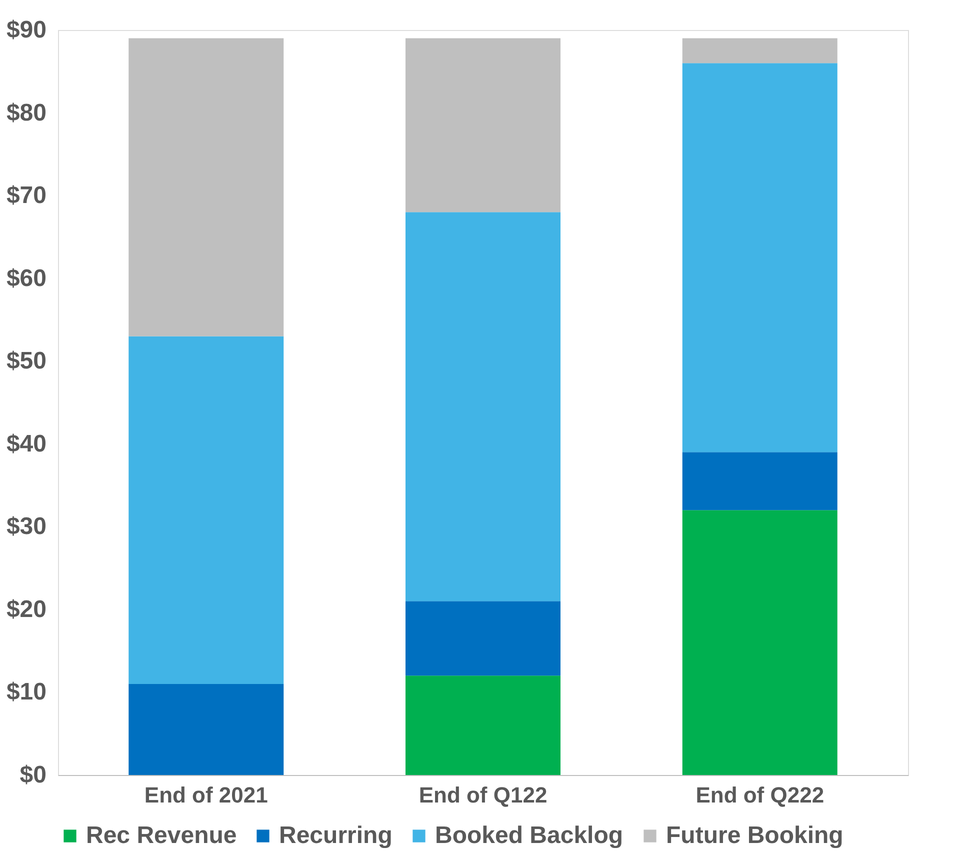 This screenshot has height=865, width=976. I want to click on y-tick-label: $50, so click(26, 361).